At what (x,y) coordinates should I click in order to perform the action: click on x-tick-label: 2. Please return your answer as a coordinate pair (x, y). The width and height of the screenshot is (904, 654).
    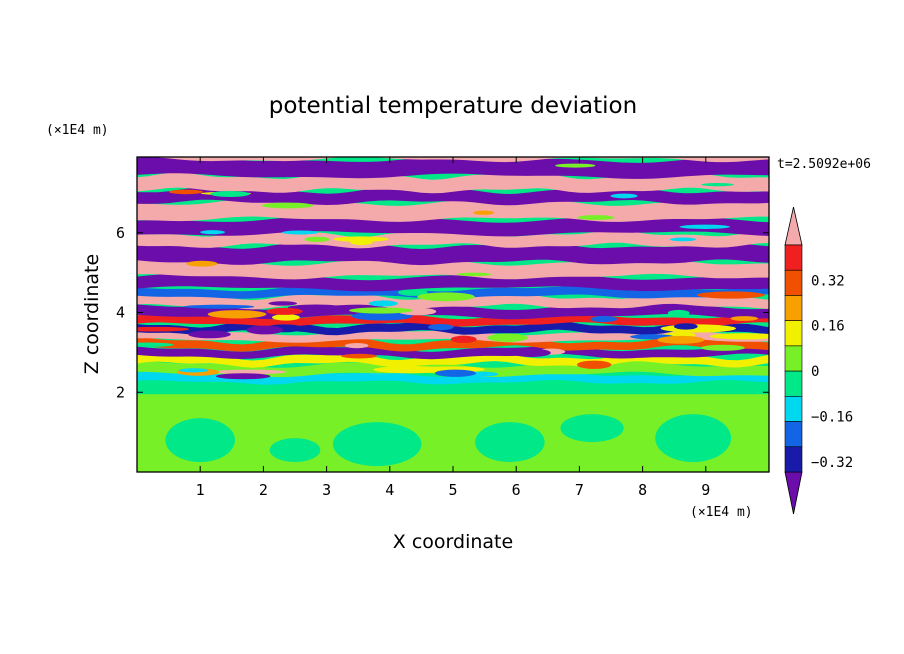
    Looking at the image, I should click on (263, 490).